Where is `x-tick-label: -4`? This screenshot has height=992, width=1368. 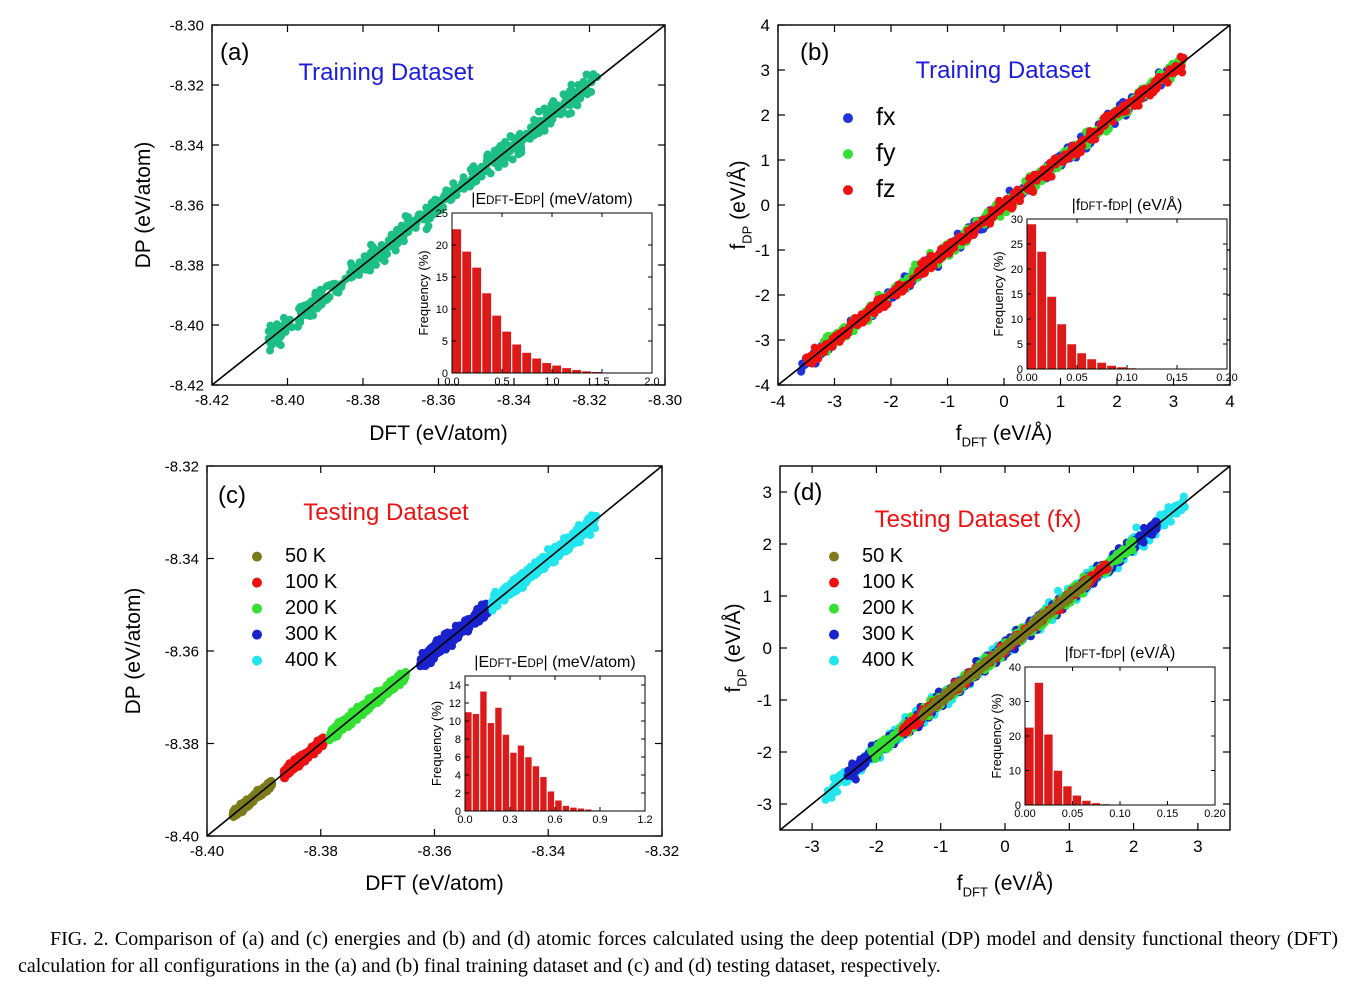 x-tick-label: -4 is located at coordinates (777, 401).